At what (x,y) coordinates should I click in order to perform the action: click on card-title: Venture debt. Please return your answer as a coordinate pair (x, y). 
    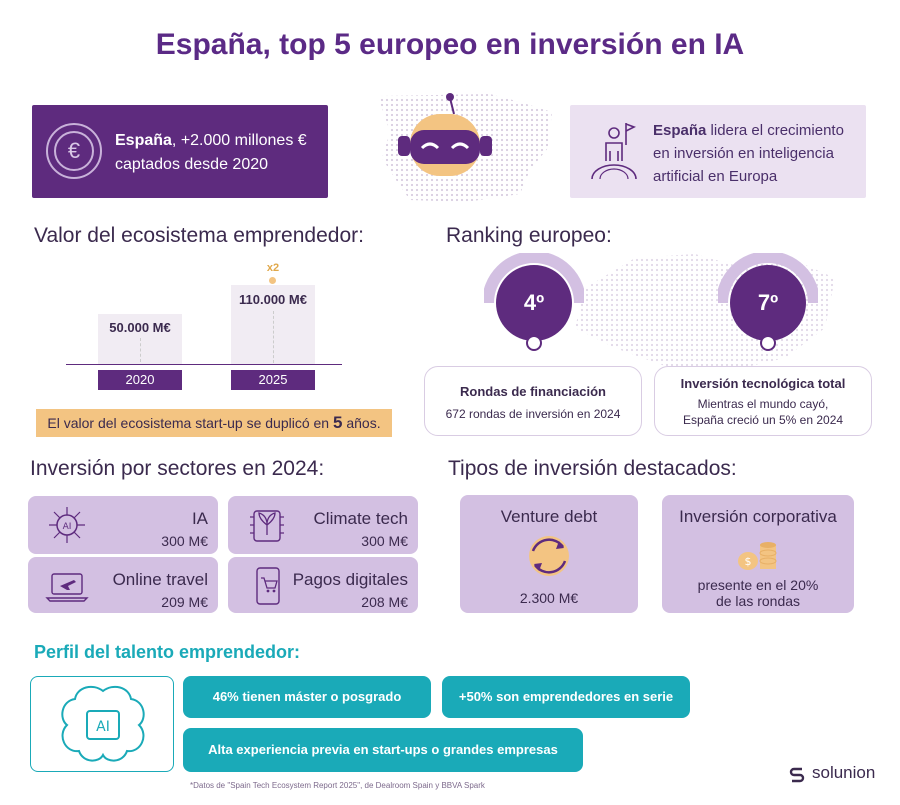
    Looking at the image, I should click on (549, 516).